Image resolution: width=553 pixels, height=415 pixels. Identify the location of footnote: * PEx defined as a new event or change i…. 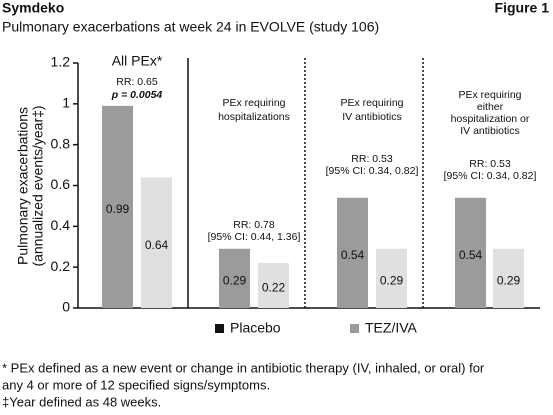
(243, 367).